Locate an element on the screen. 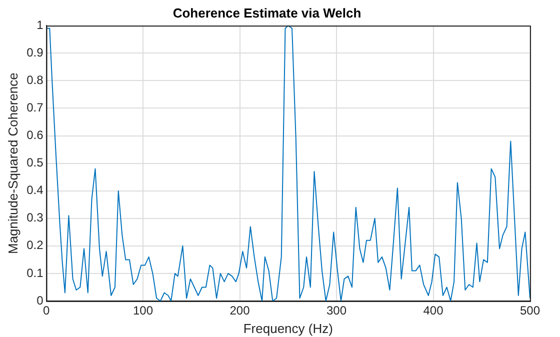 This screenshot has height=337, width=560. y-tick-label: 0.5 is located at coordinates (35, 163).